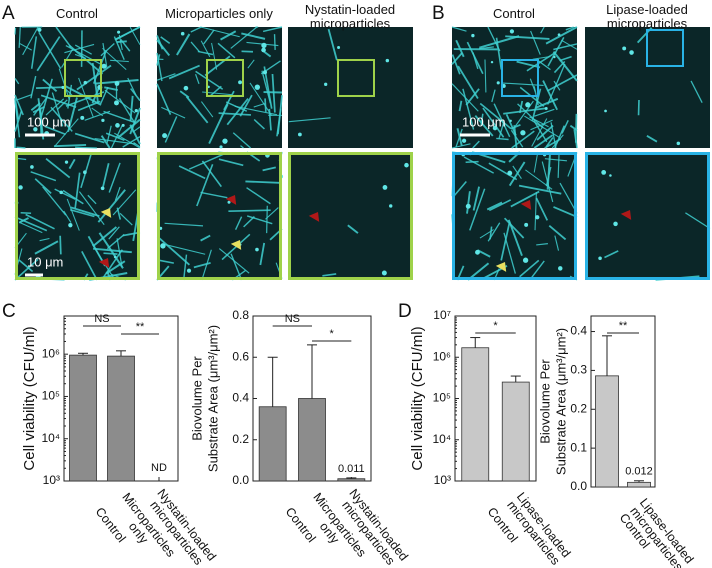 The height and width of the screenshot is (568, 712). What do you see at coordinates (442, 398) in the screenshot?
I see `y-tick-label: 10⁵` at bounding box center [442, 398].